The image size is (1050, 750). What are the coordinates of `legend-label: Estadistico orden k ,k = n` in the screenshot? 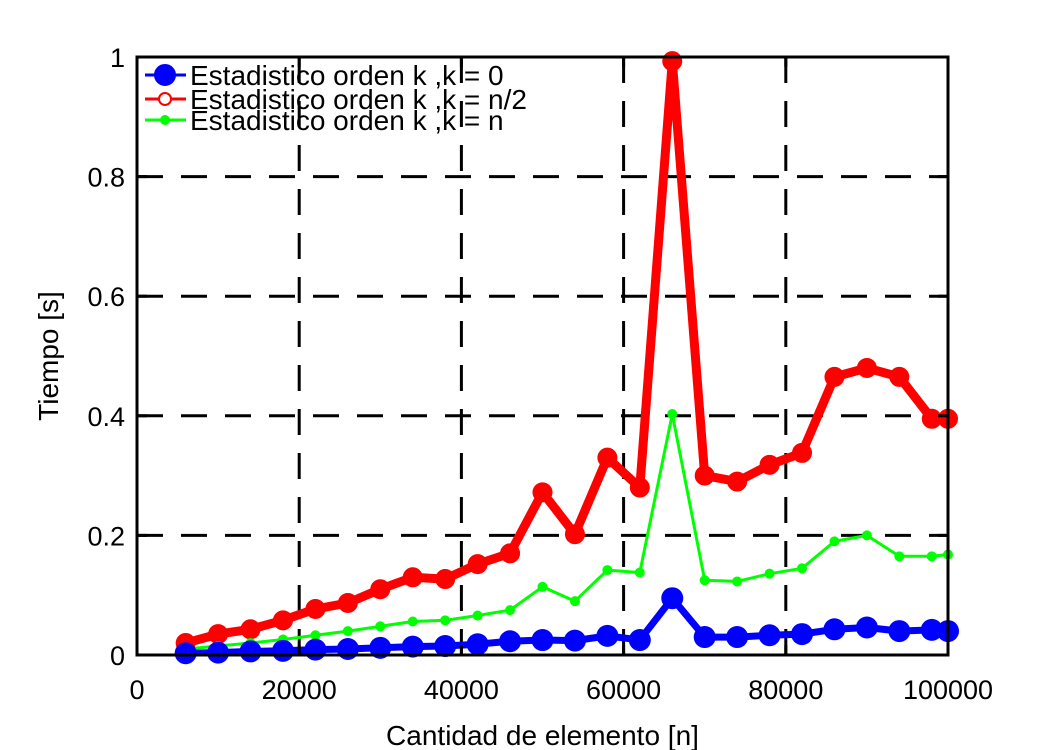 It's located at (347, 120).